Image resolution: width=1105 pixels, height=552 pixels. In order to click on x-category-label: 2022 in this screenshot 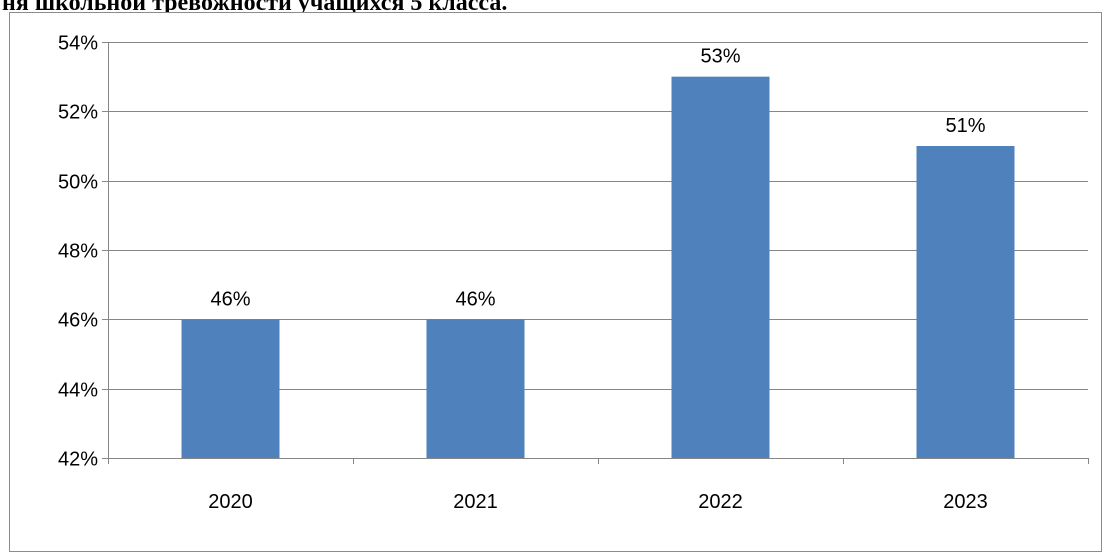, I will do `click(720, 502)`.